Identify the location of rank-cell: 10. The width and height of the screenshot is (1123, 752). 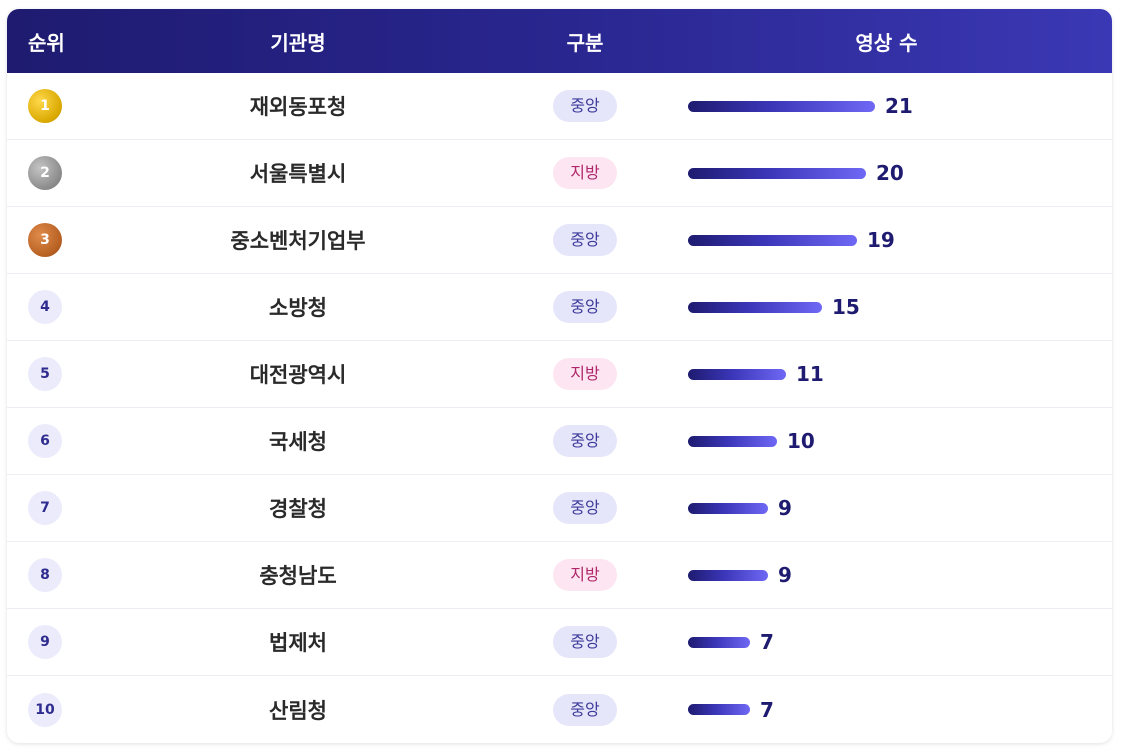
(47, 709).